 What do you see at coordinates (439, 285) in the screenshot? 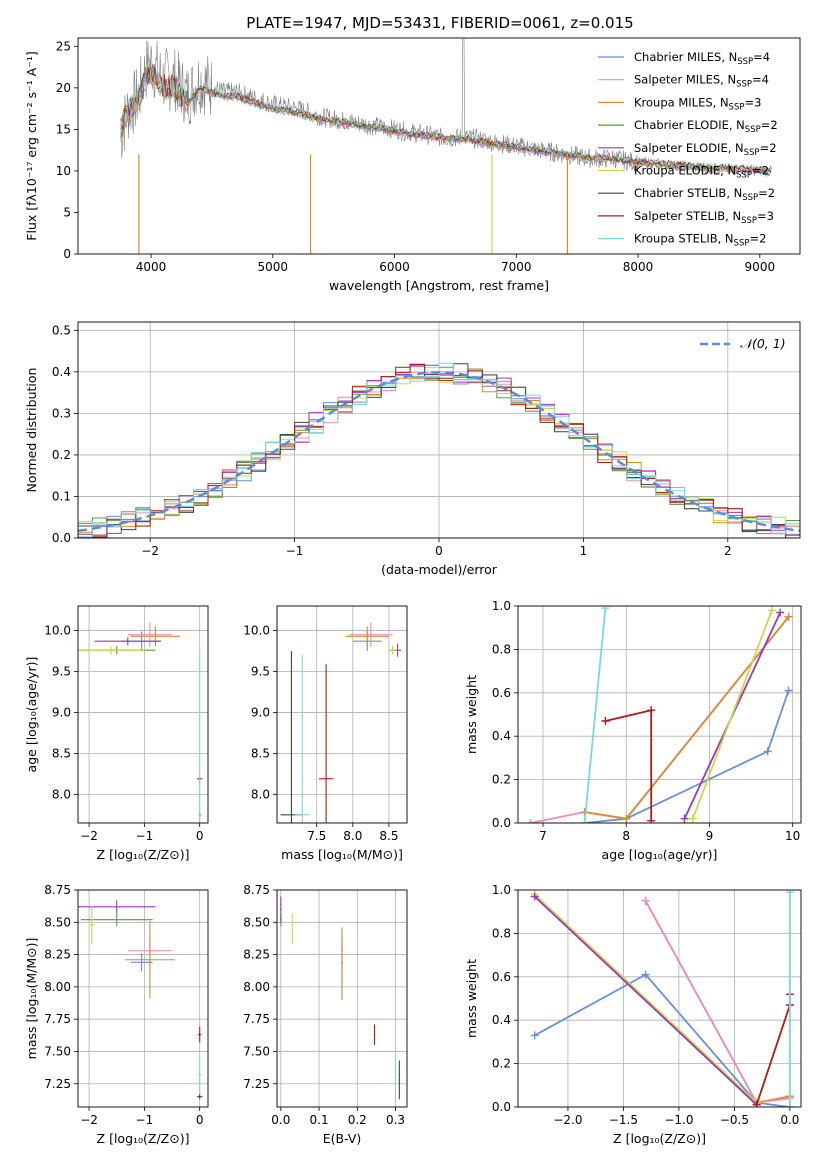
I see `x-axis-label: wavelength [Angstrom, rest frame]` at bounding box center [439, 285].